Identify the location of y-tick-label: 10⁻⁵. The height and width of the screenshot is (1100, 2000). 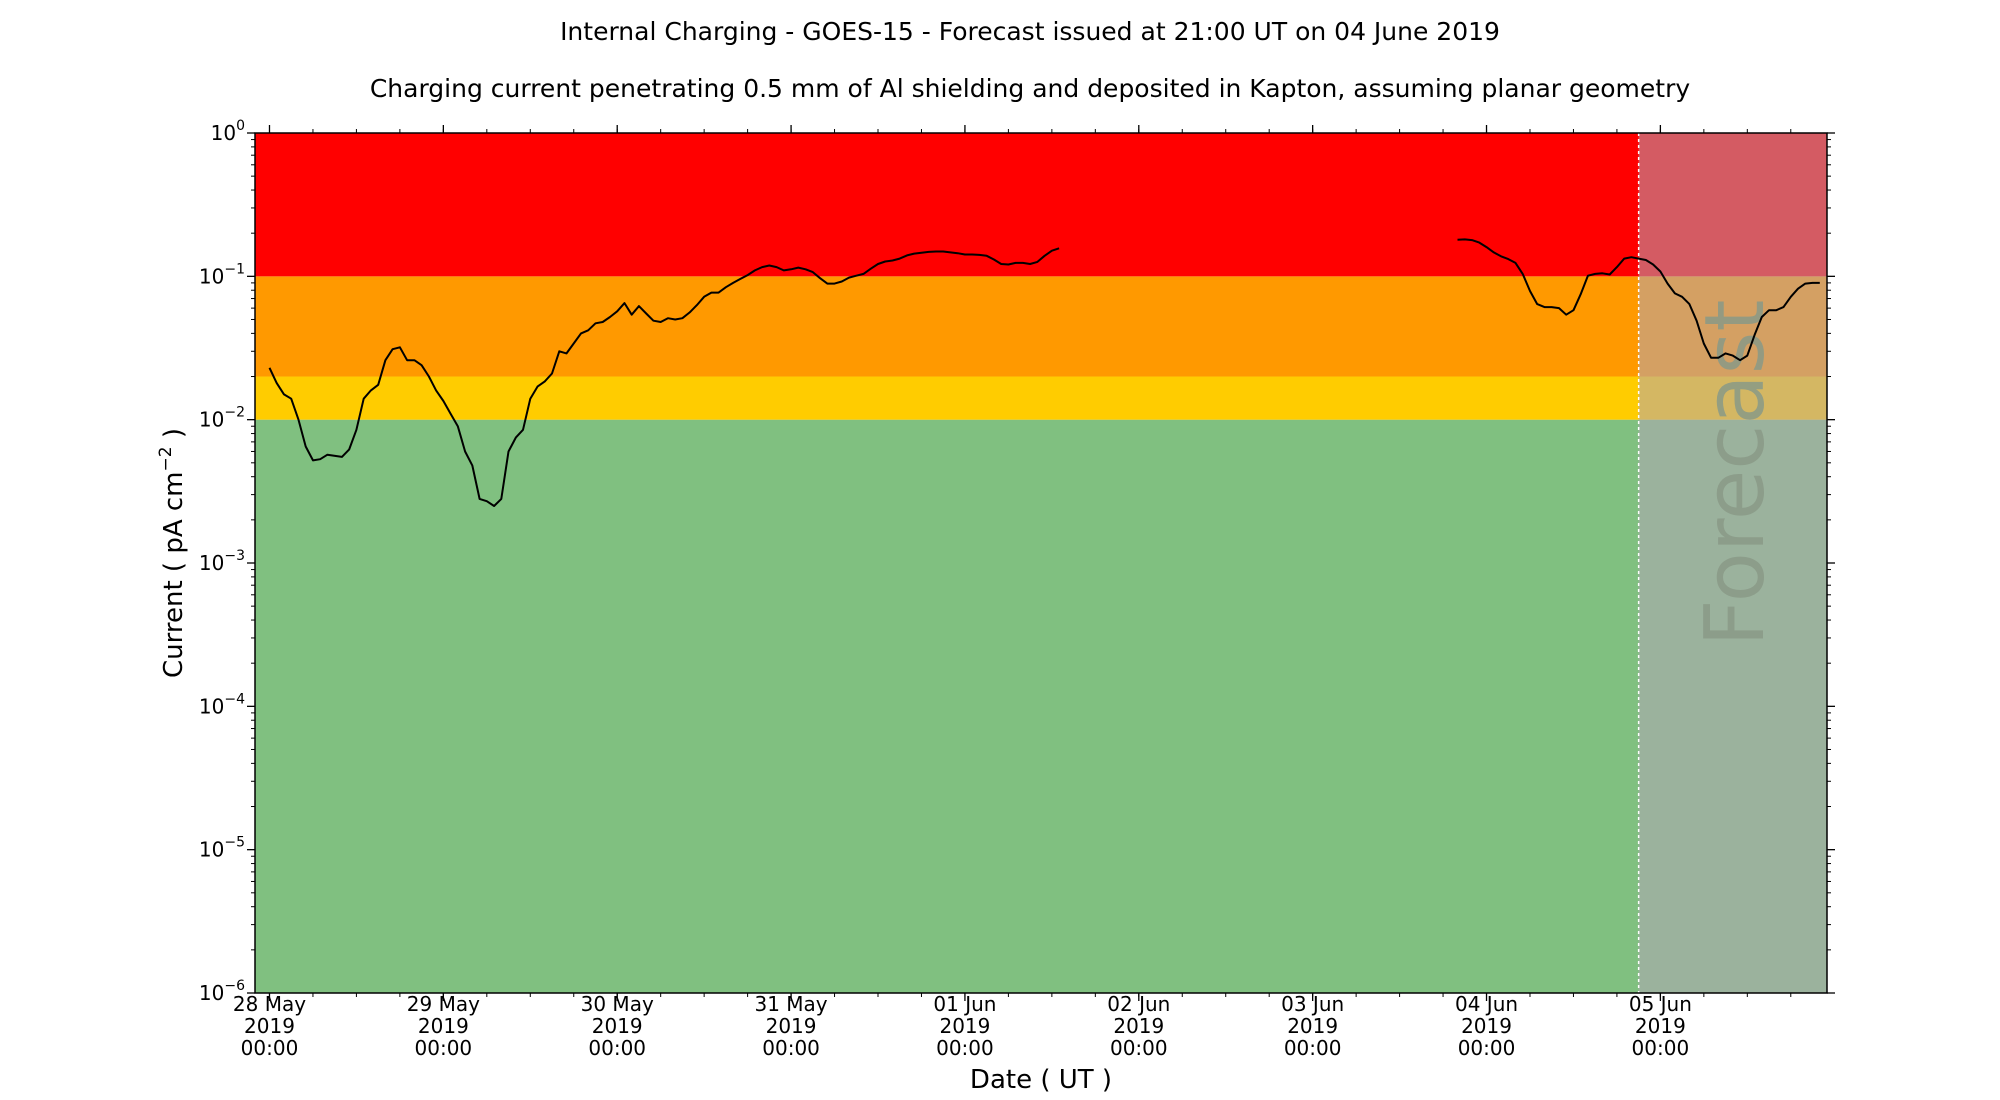
(222, 848).